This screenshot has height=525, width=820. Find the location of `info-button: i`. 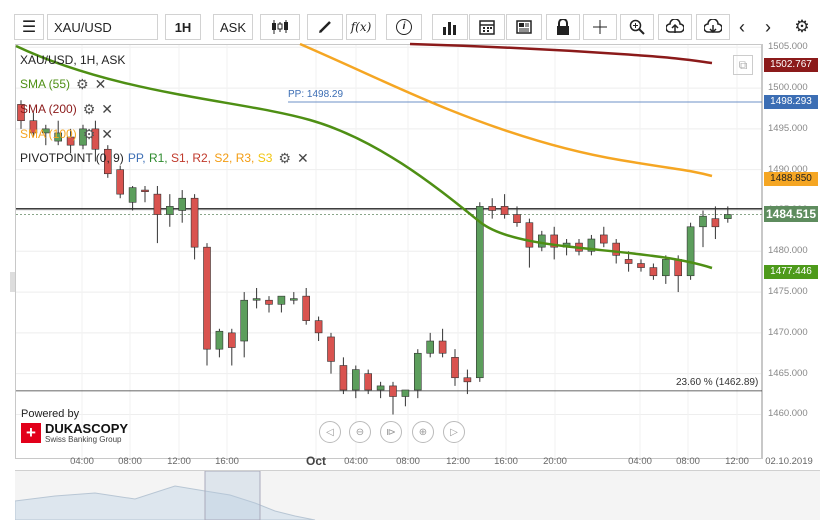

info-button: i is located at coordinates (404, 27).